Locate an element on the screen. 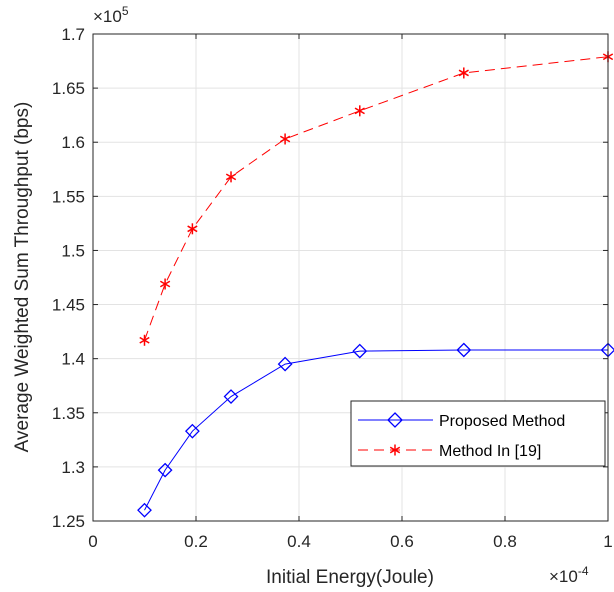 The width and height of the screenshot is (614, 592). legend-label-method19: Method In [19] is located at coordinates (490, 451).